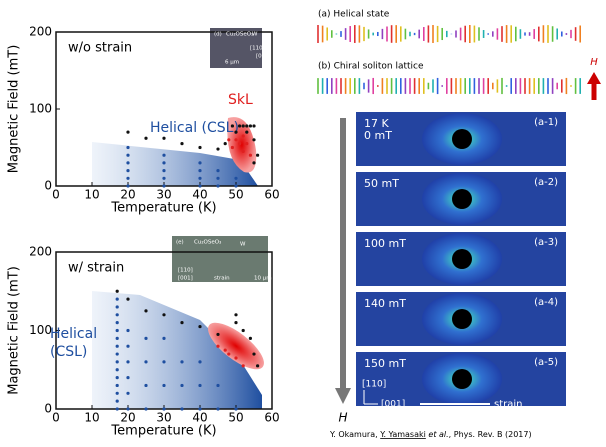 The height and width of the screenshot is (447, 606). What do you see at coordinates (232, 63) in the screenshot?
I see `inset-label: 6 μm` at bounding box center [232, 63].